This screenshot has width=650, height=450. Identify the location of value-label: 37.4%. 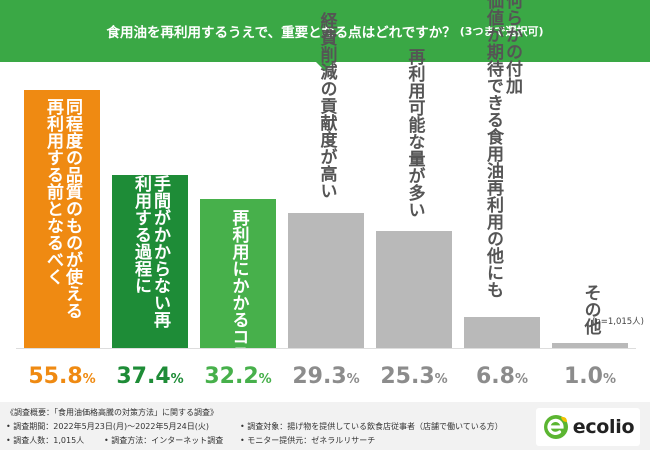
(150, 376).